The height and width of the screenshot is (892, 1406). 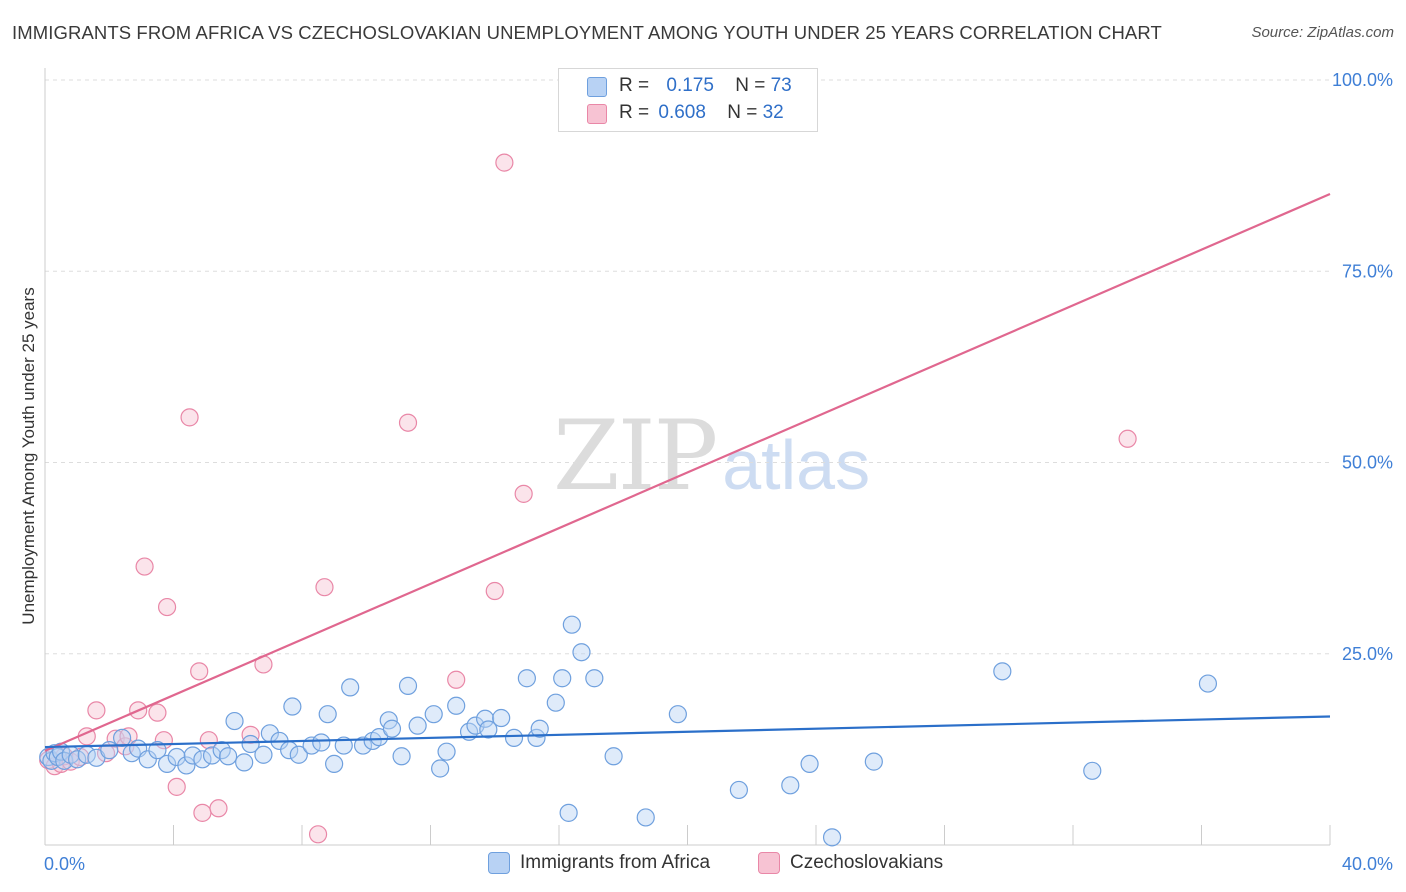 I want to click on y-tick-label: 75.0%, so click(x=1367, y=271).